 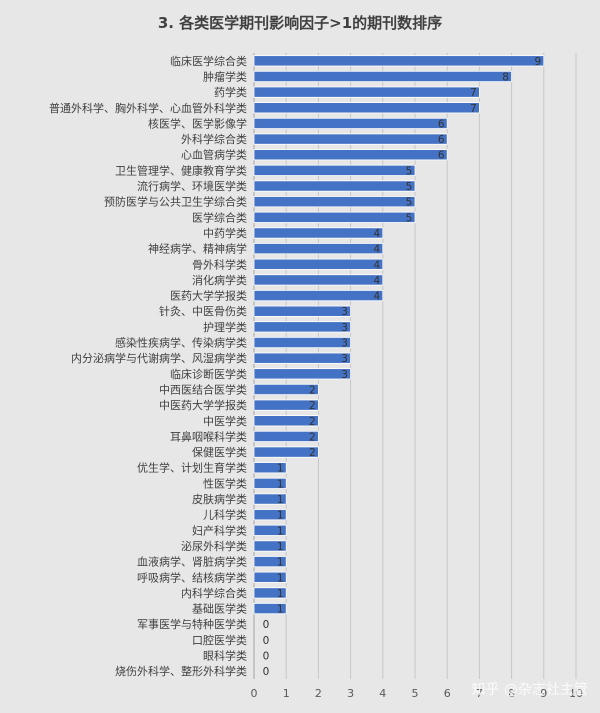 I want to click on category-label: 流行病学、环境医学类, so click(x=192, y=186).